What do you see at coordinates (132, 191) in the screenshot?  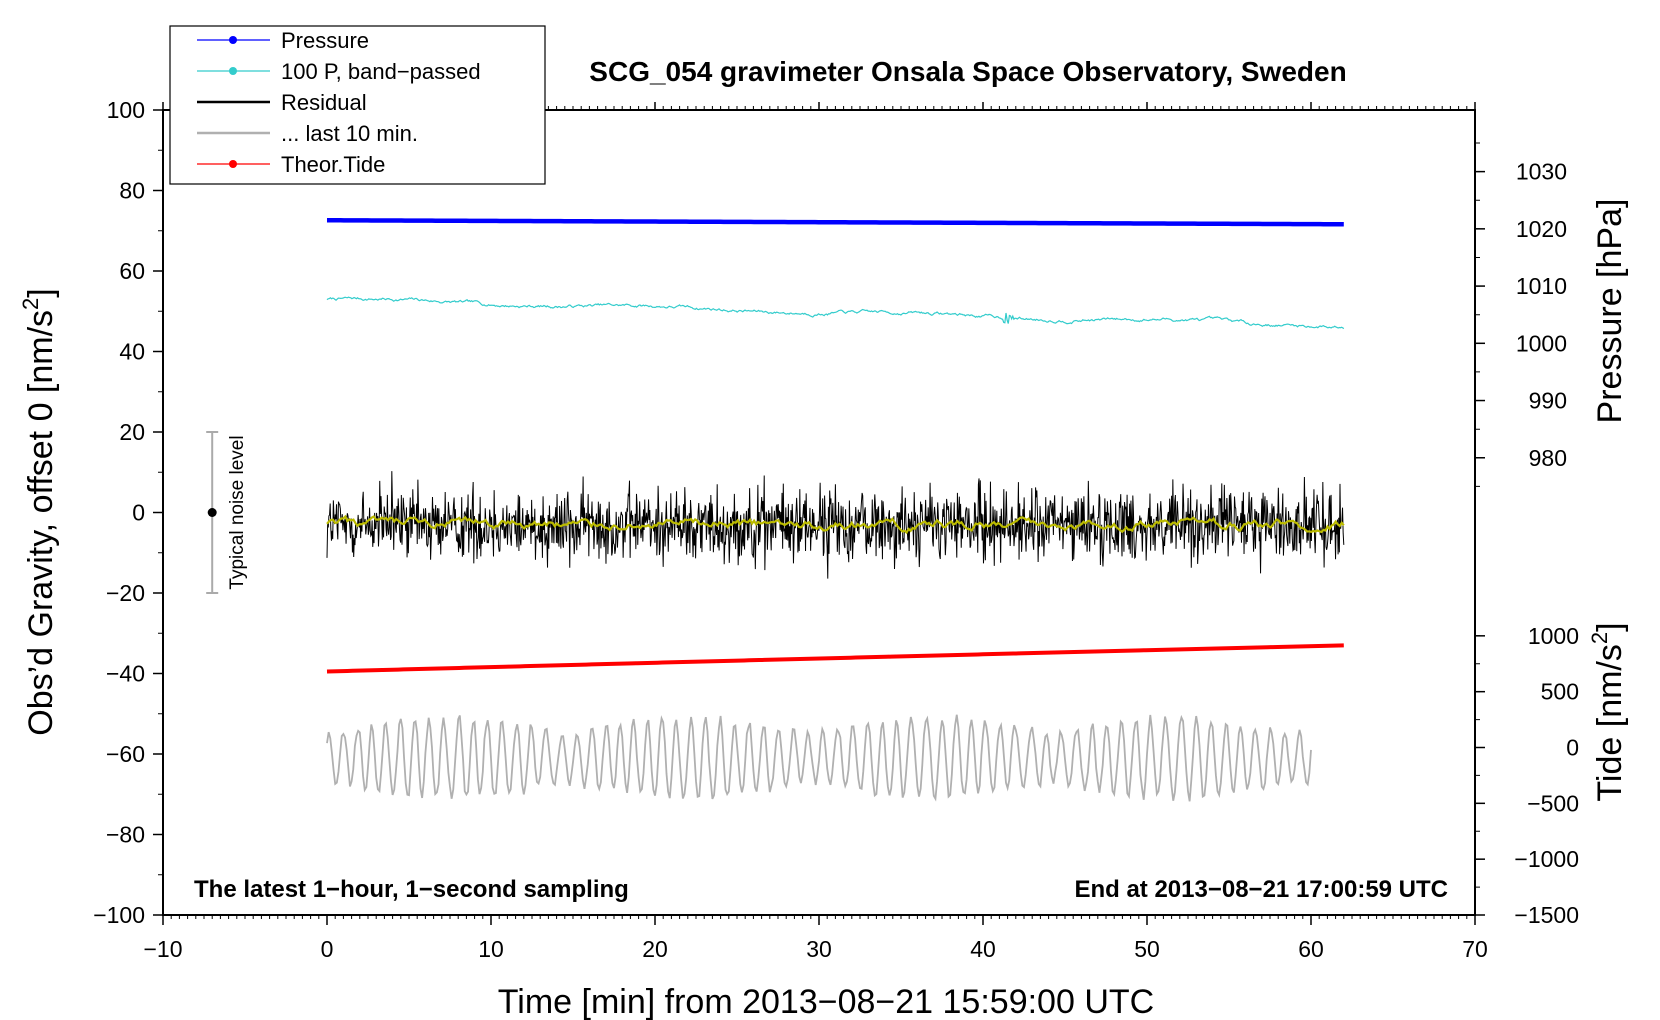 I see `y-tick-label: 80` at bounding box center [132, 191].